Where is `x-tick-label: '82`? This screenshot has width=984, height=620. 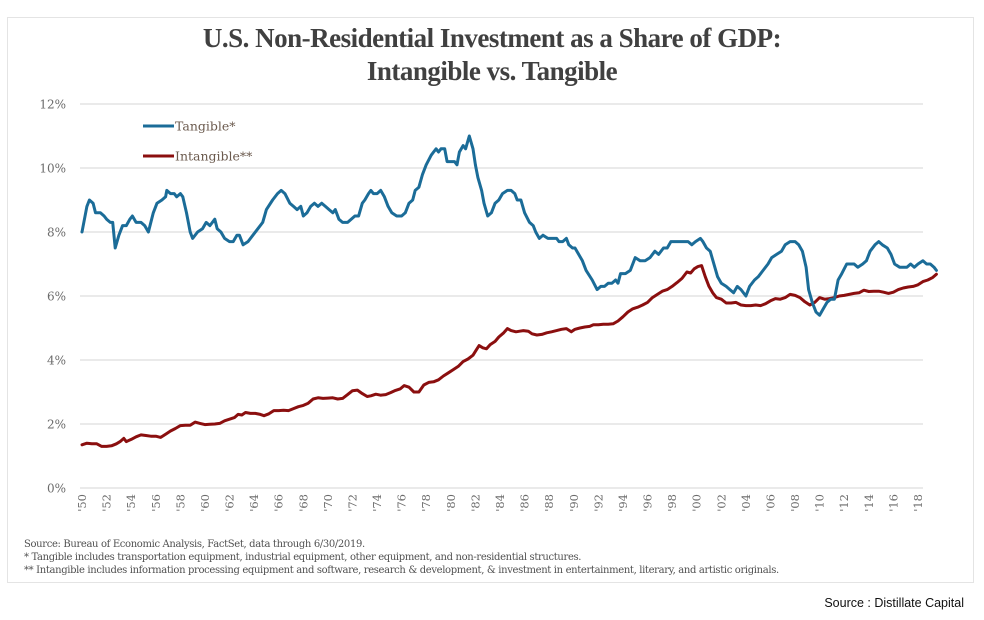
x-tick-label: '82 is located at coordinates (475, 503).